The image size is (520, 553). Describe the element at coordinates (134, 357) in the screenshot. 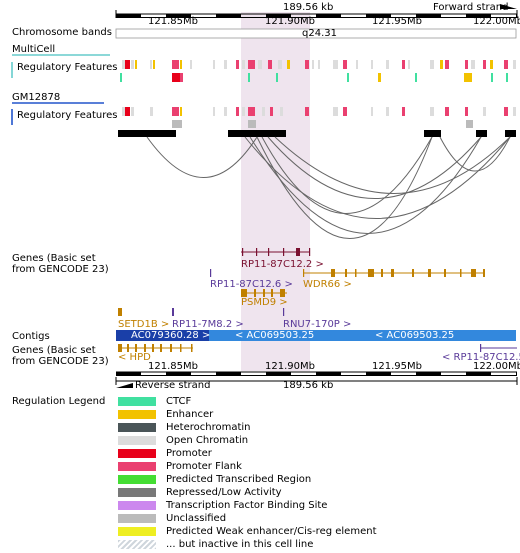

I see `gene-hpd-label: < HPD` at that location.